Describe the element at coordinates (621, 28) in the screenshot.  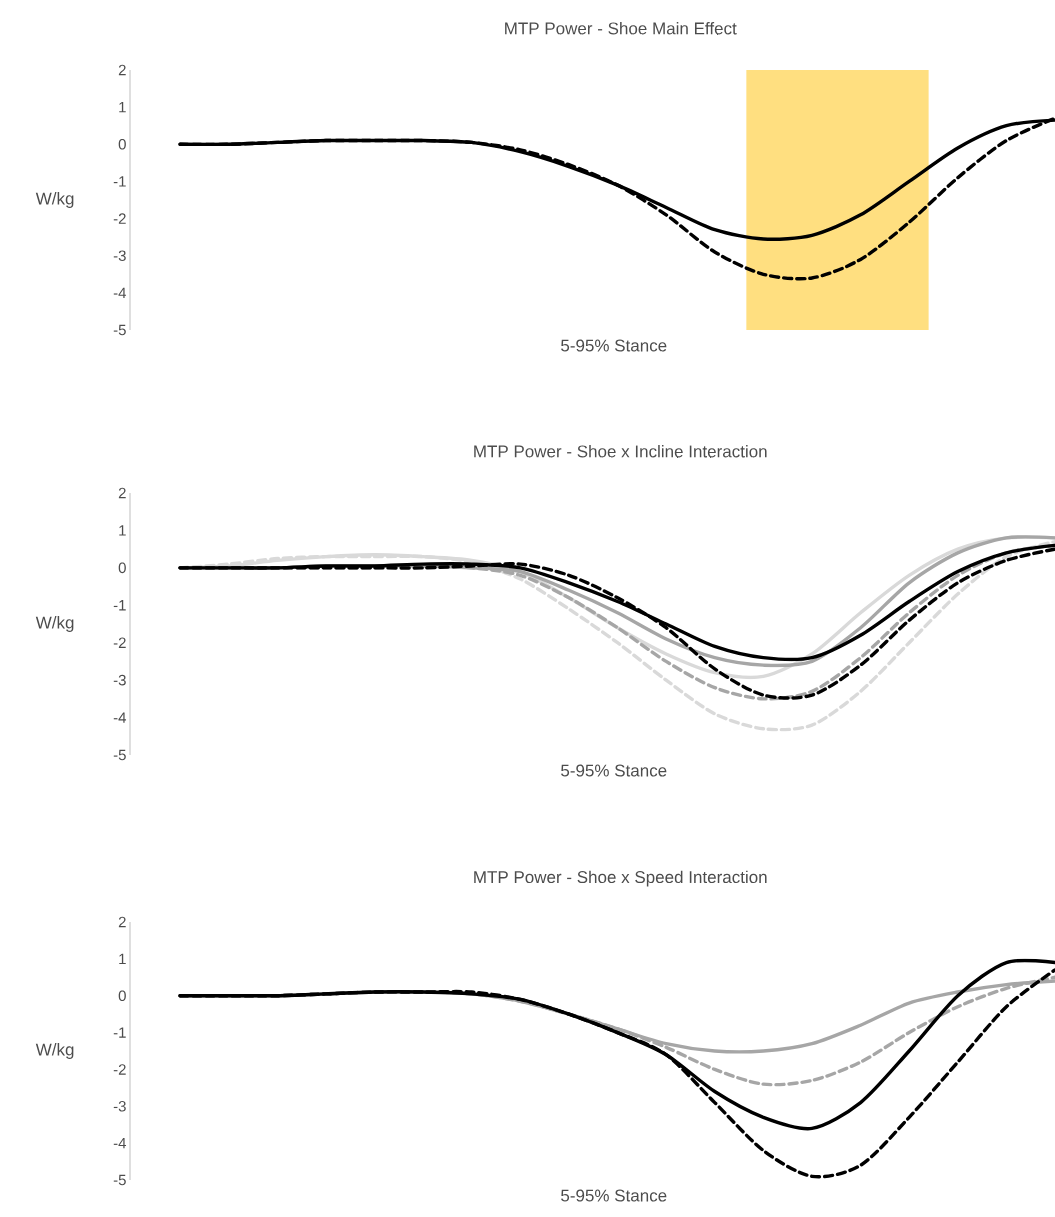
I see `chart-title: MTP Power - Shoe Main Effect` at that location.